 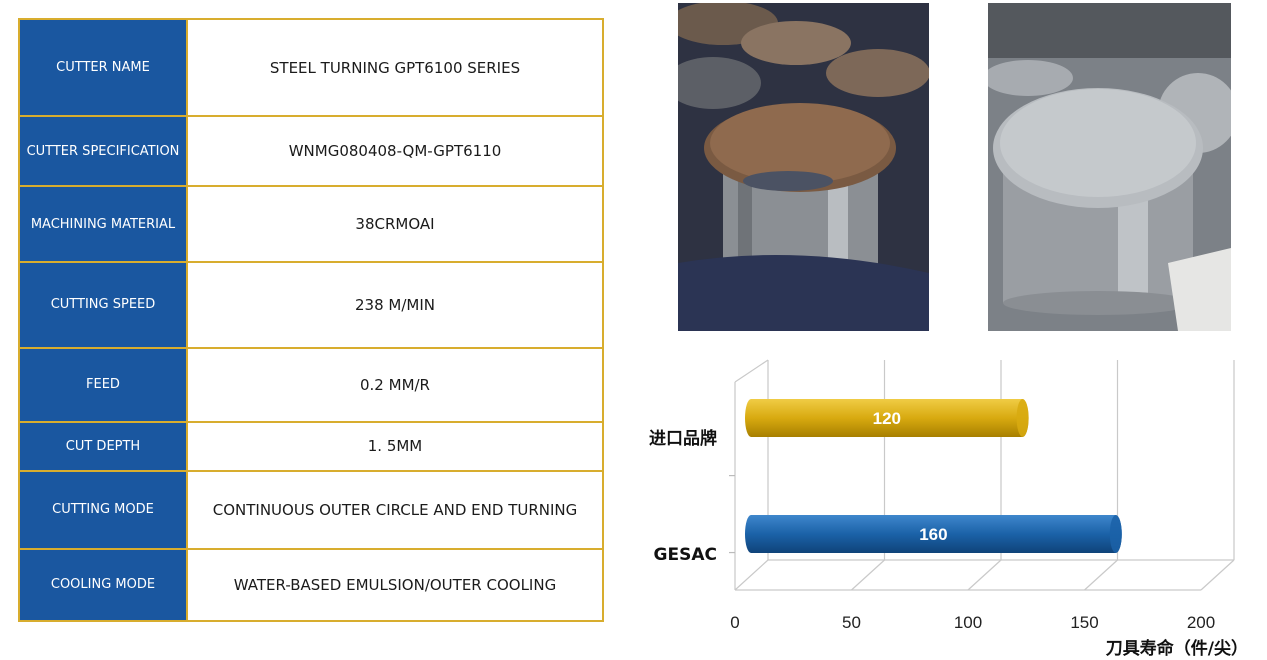 I want to click on x-tick-label: 200, so click(x=1201, y=622).